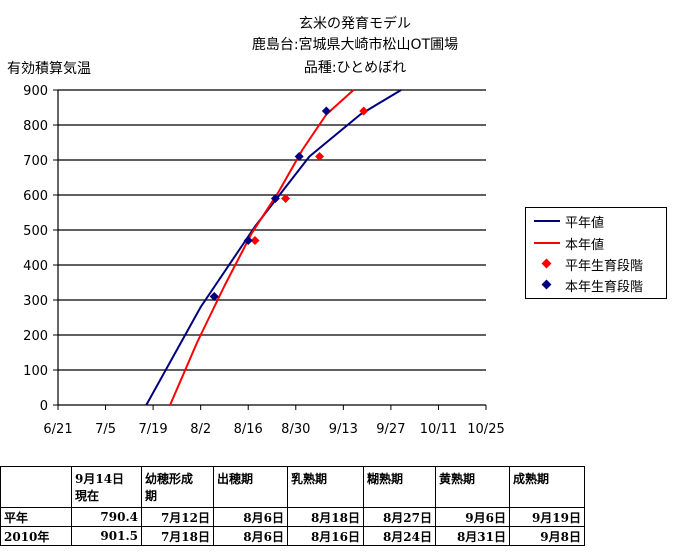 Image resolution: width=689 pixels, height=559 pixels. Describe the element at coordinates (604, 287) in the screenshot. I see `legend-label: 本年生育段階` at that location.